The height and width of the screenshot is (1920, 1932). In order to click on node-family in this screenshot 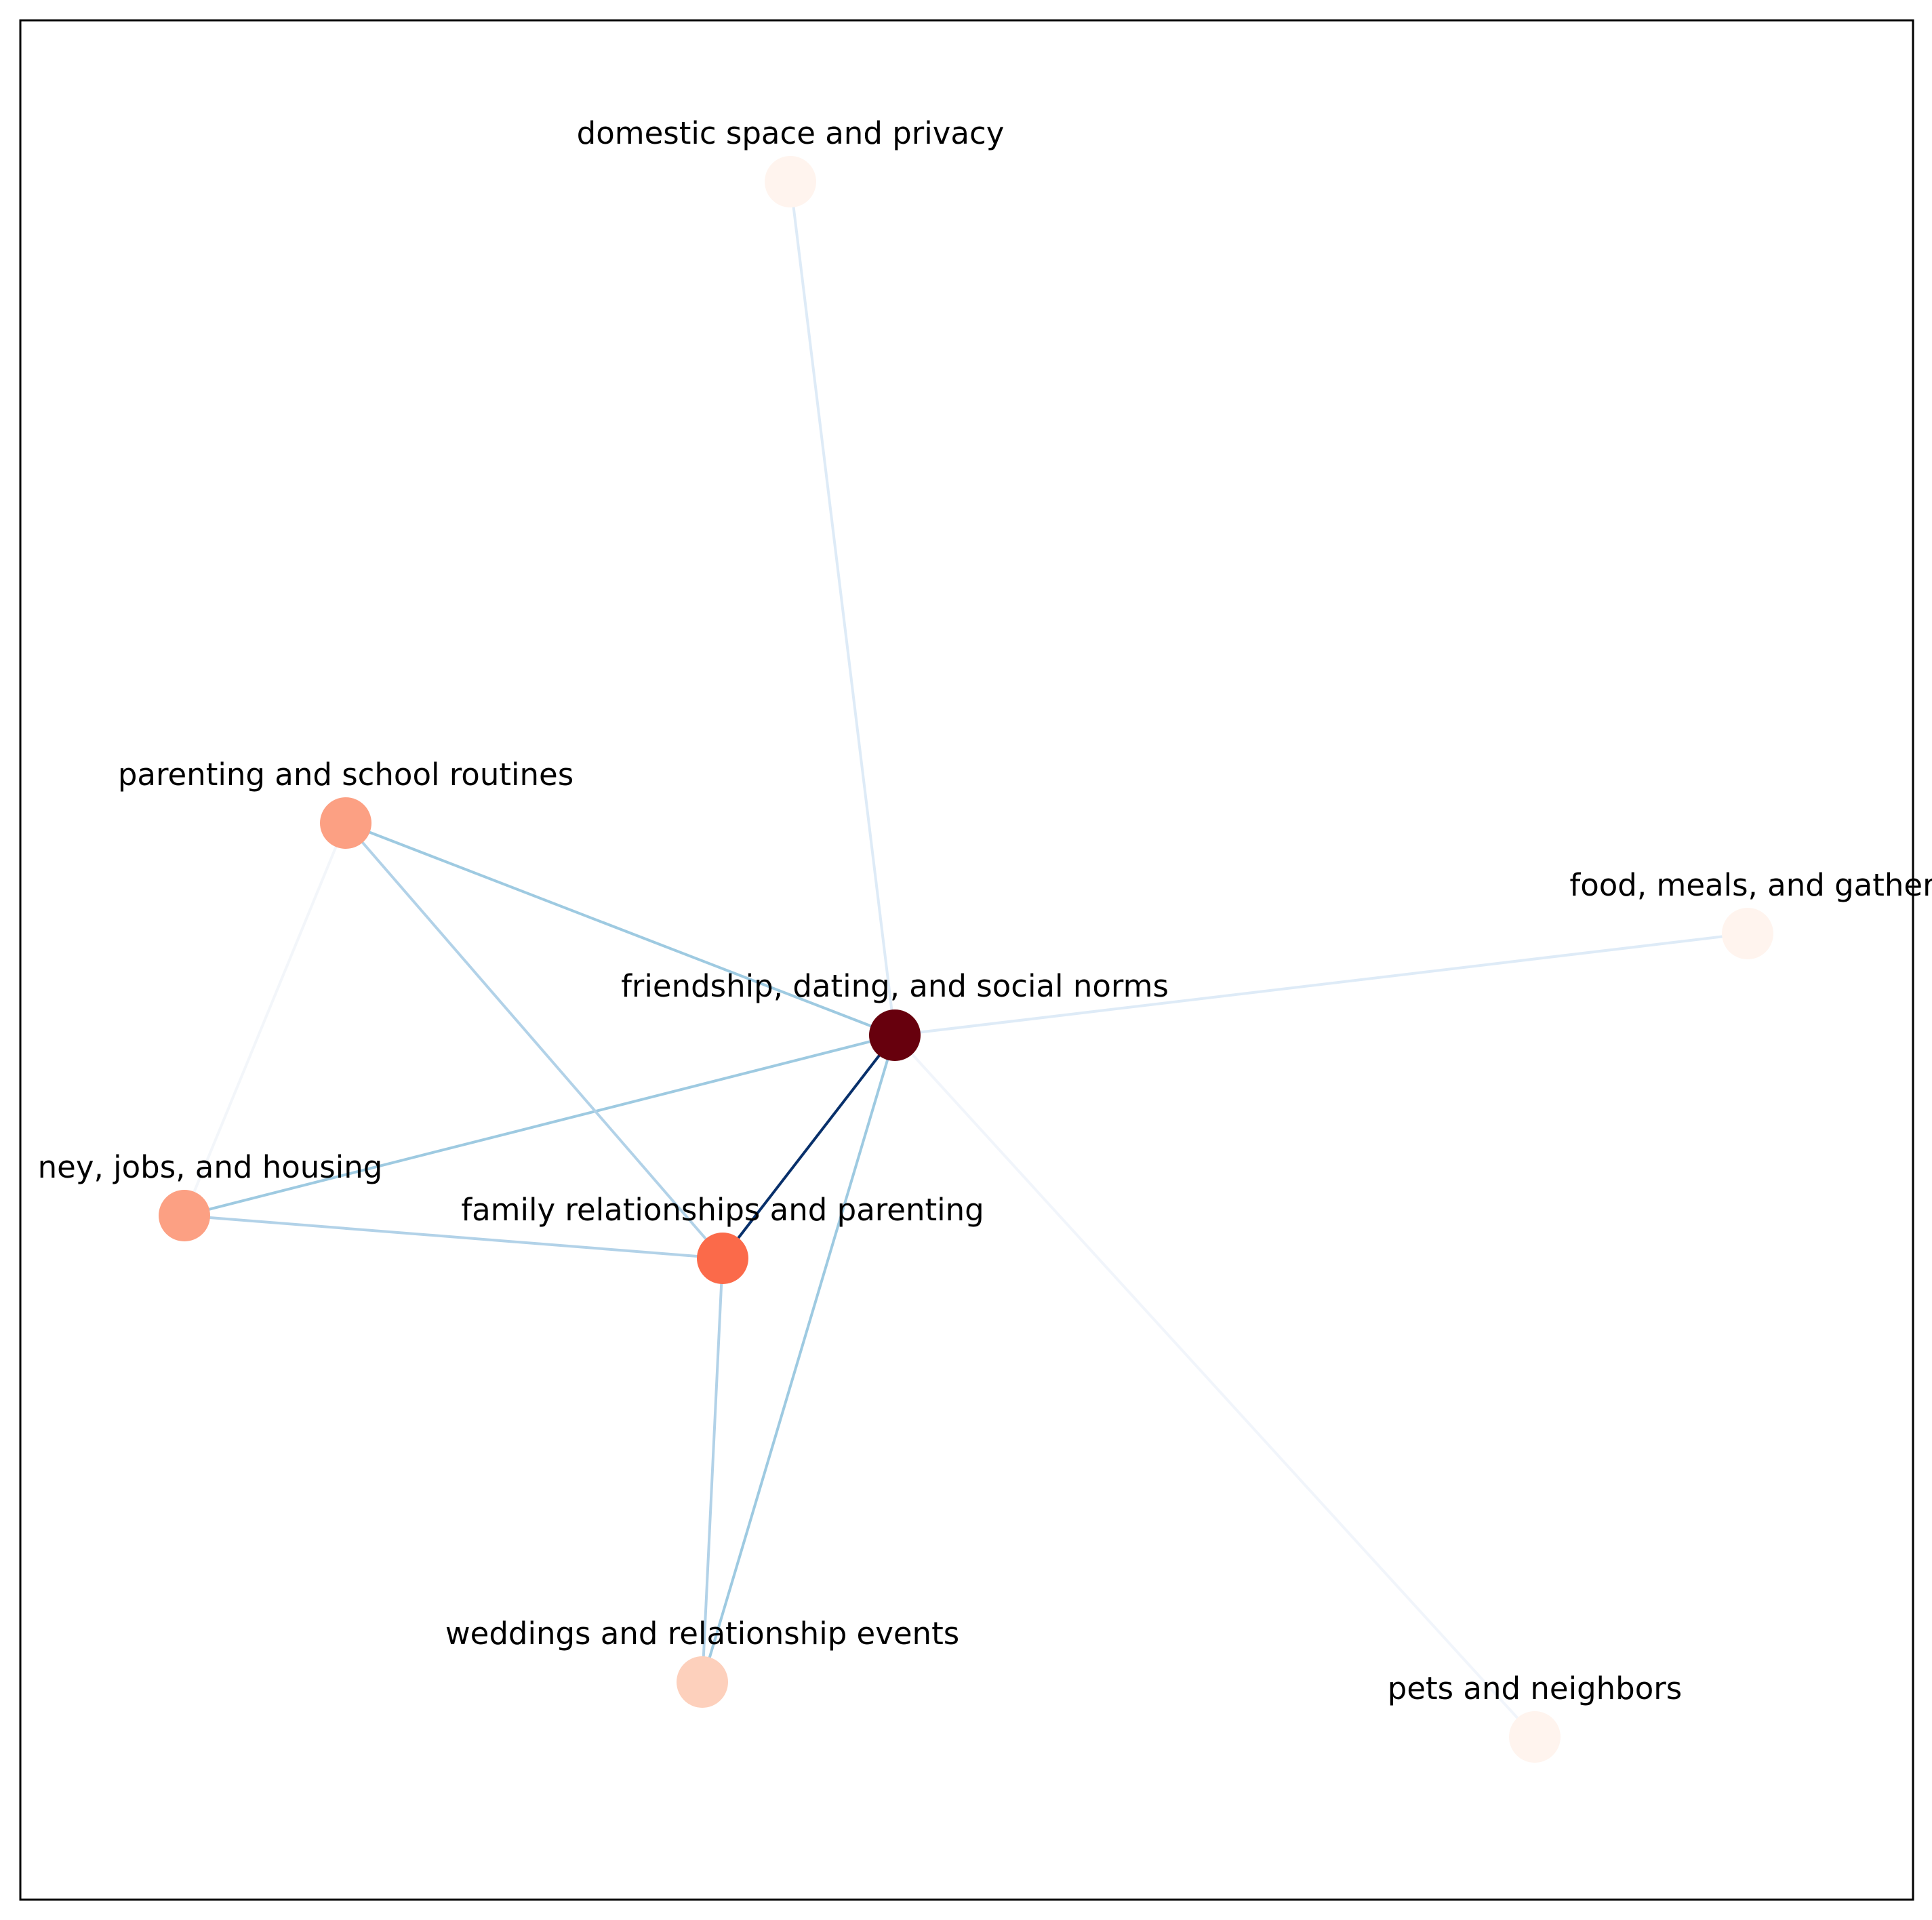, I will do `click(722, 1258)`.